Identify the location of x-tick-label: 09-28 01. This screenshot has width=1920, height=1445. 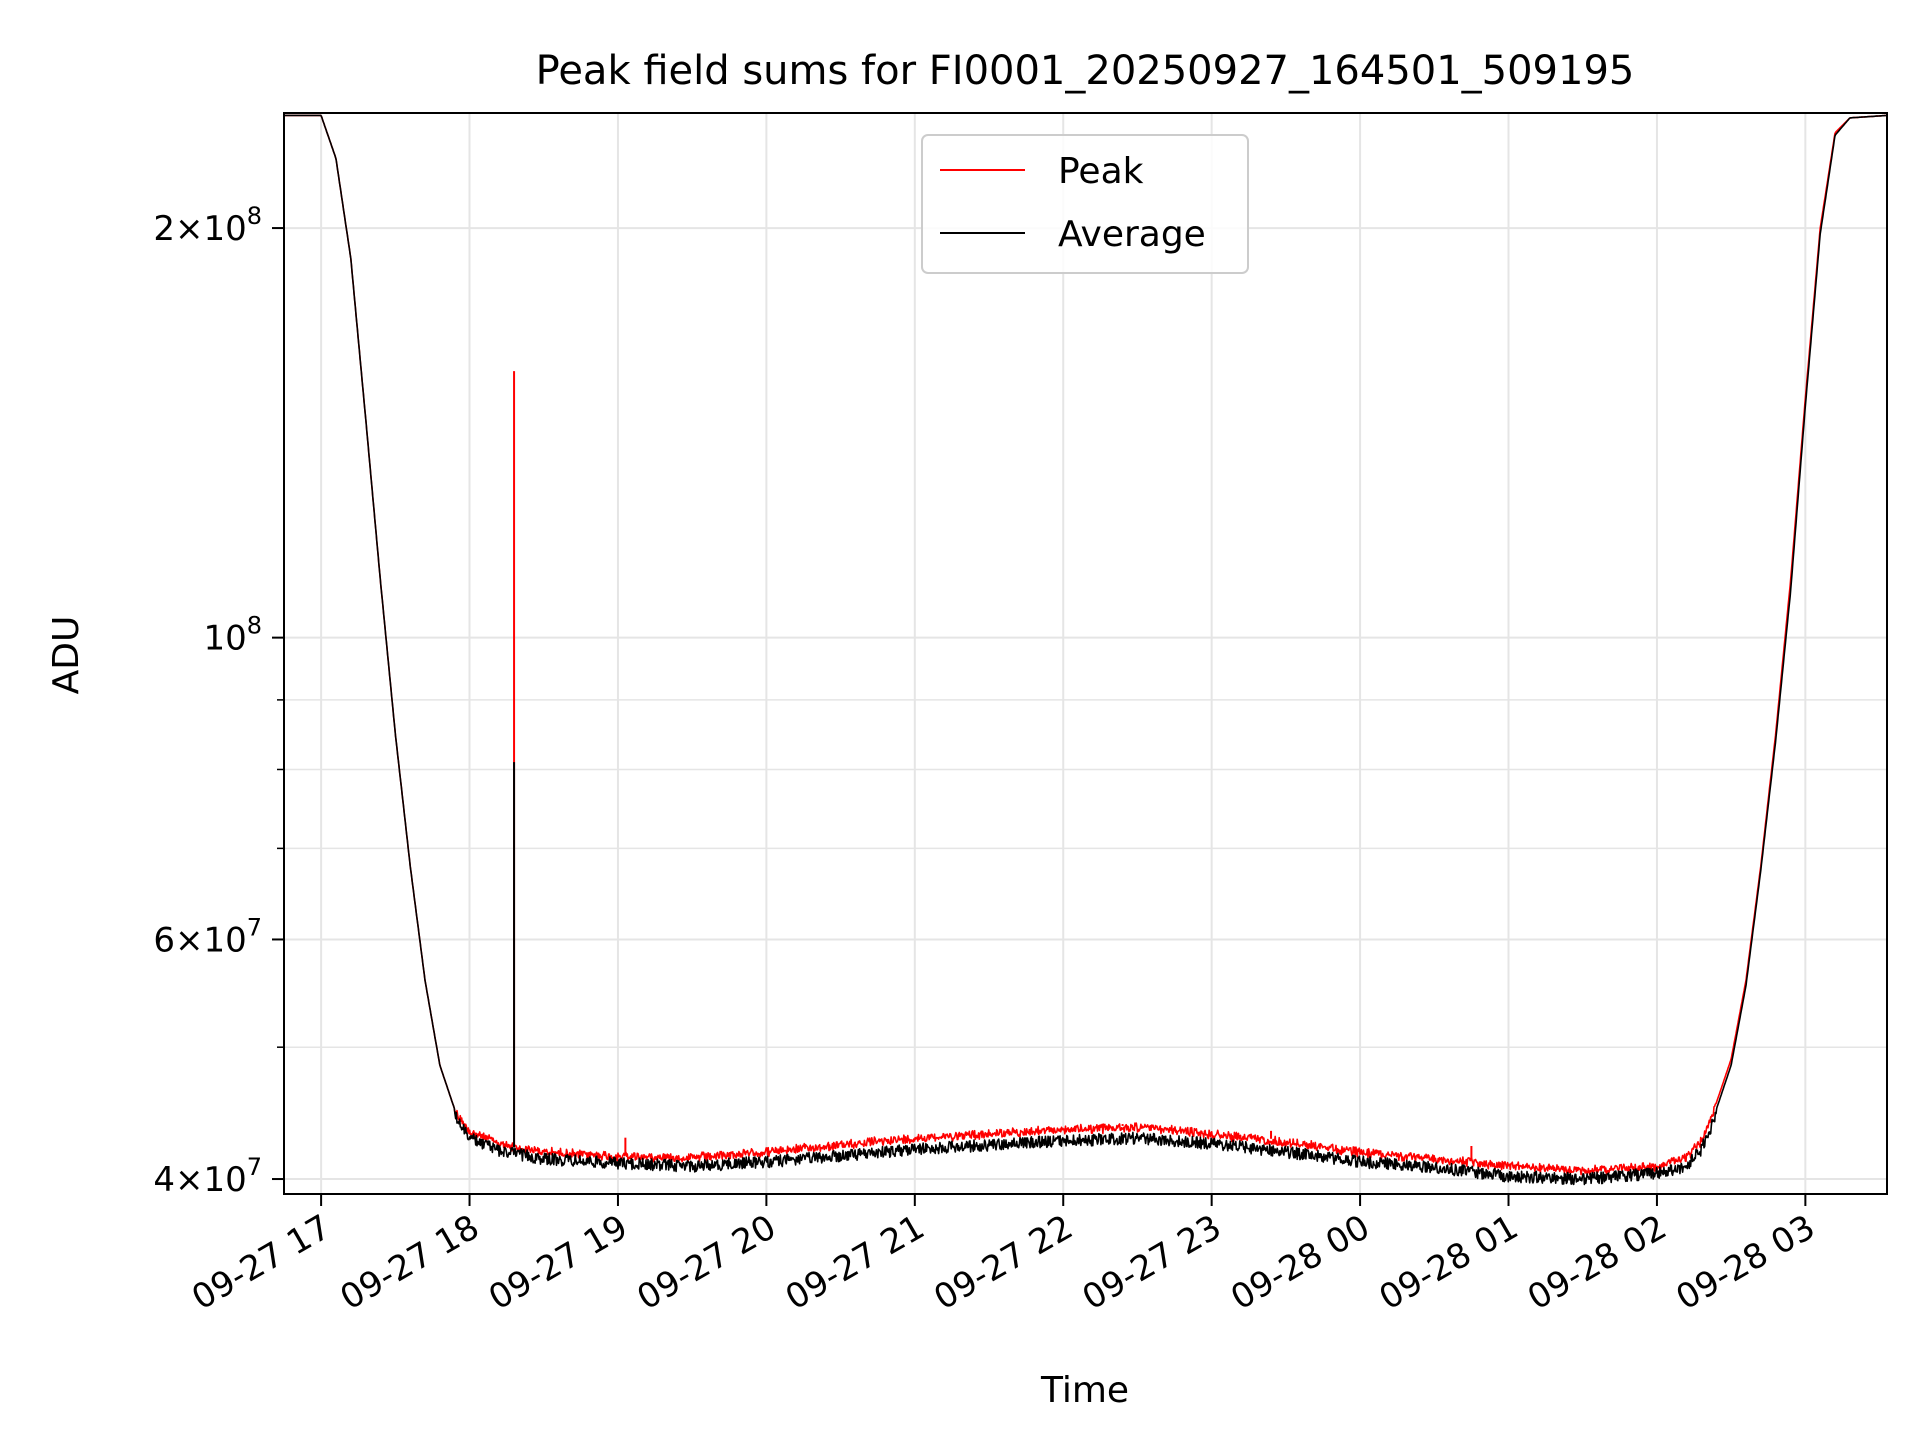
(1449, 1262).